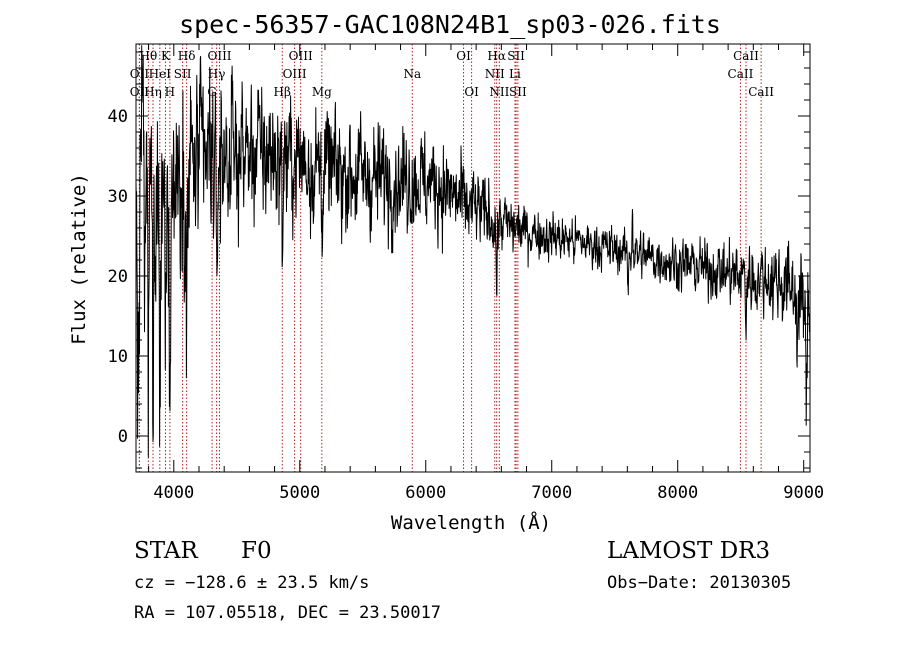 This screenshot has height=649, width=900. Describe the element at coordinates (295, 74) in the screenshot. I see `line-label-13: OIII` at that location.